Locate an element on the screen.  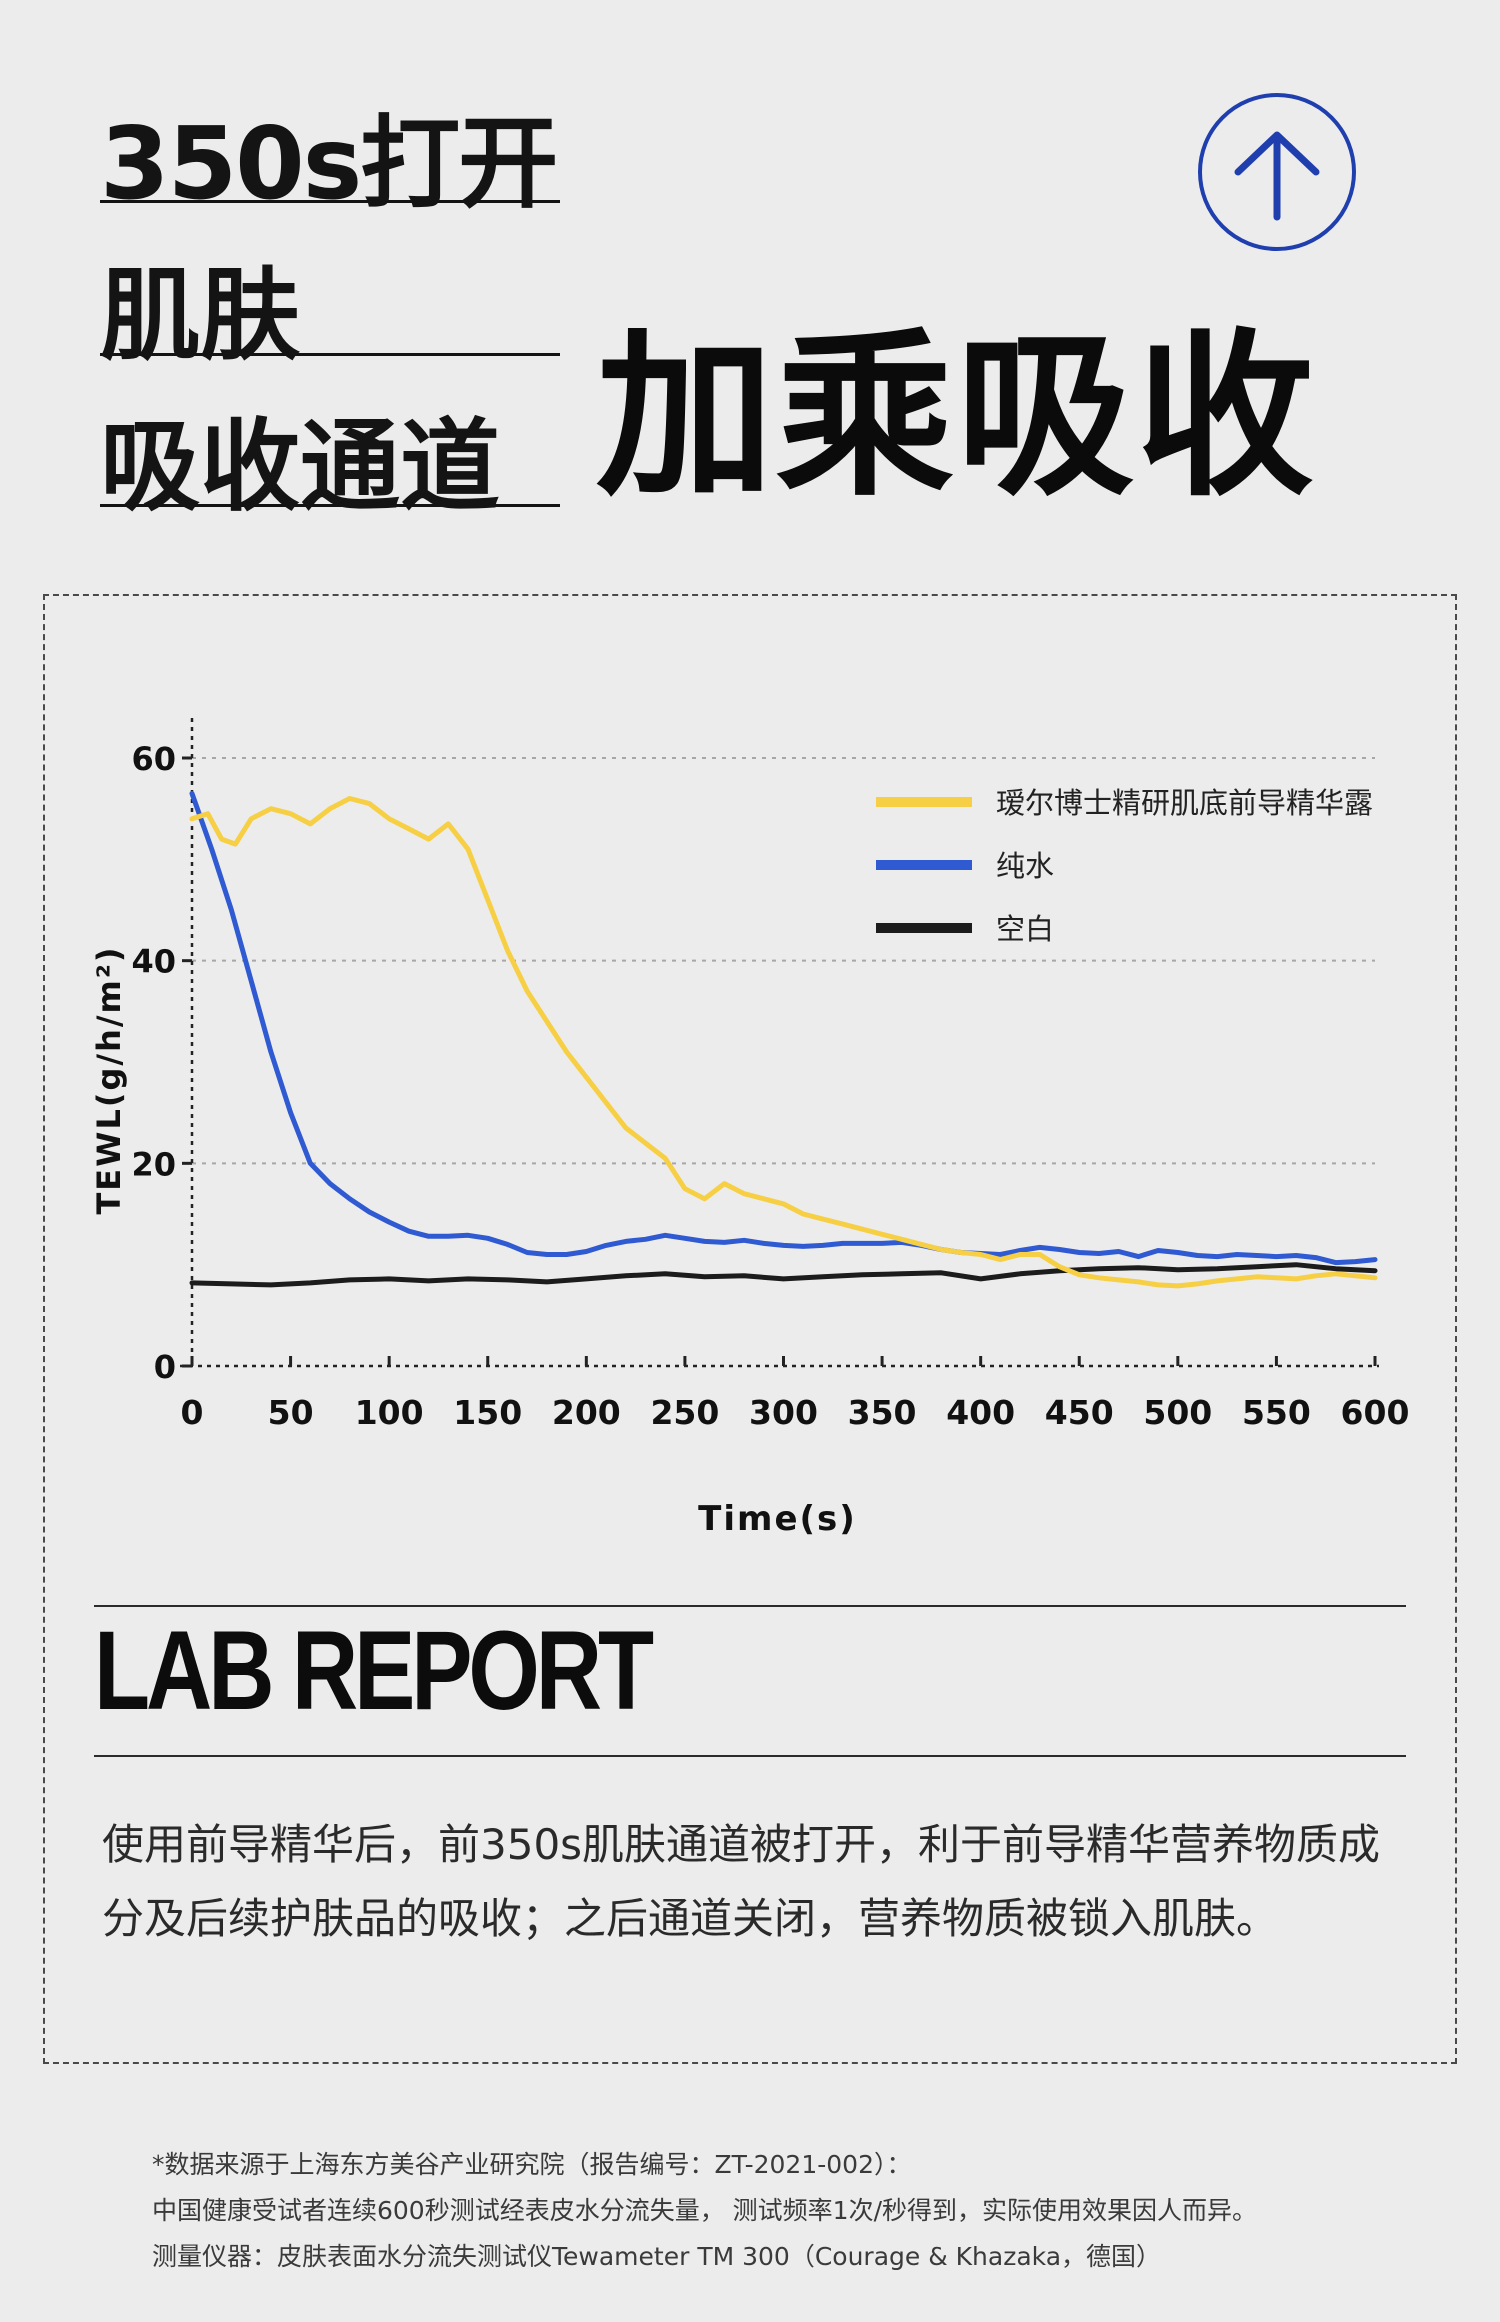
x-tick-label: 50 is located at coordinates (291, 1412).